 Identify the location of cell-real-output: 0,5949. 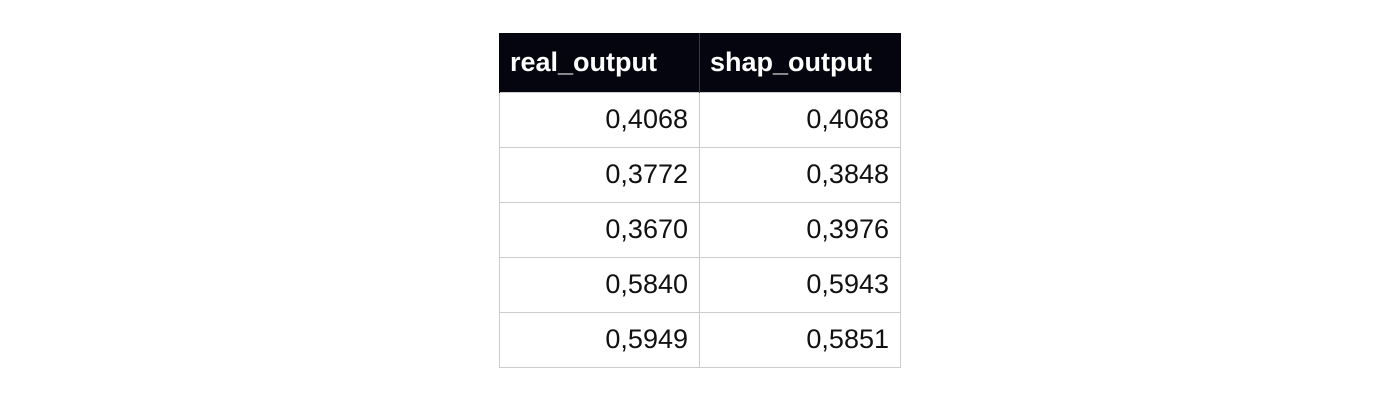
(600, 339).